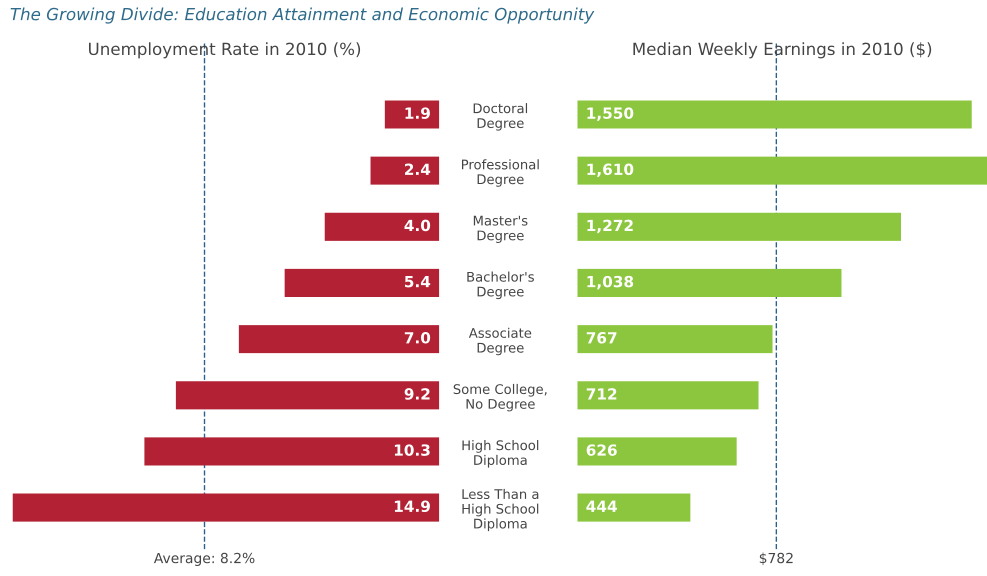 This screenshot has height=576, width=987. I want to click on y-tick-label: Master's Degree, so click(501, 229).